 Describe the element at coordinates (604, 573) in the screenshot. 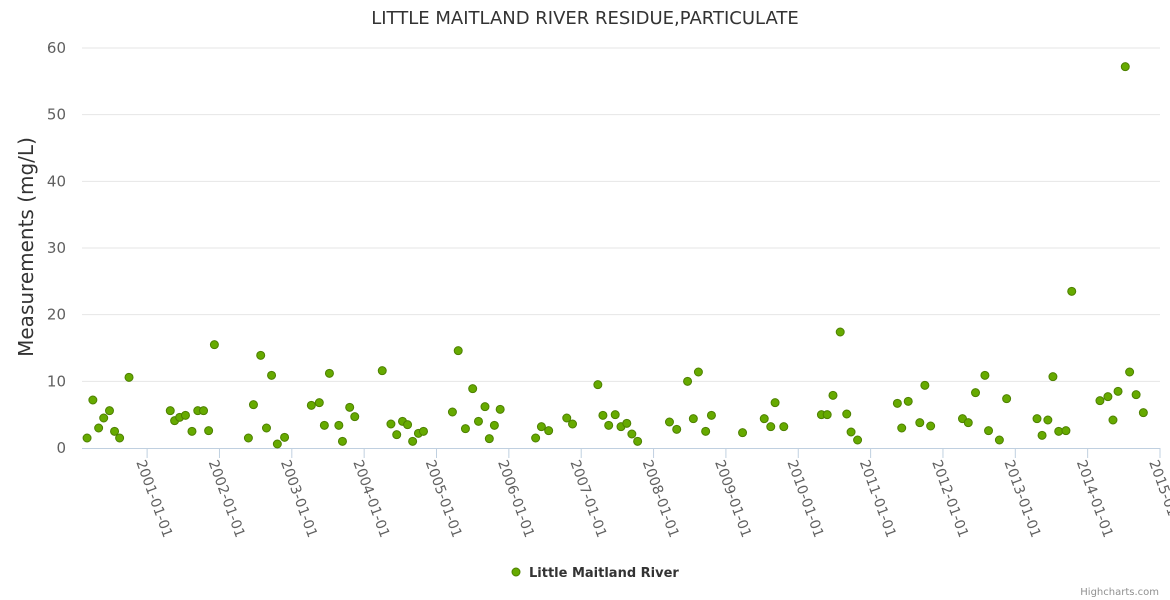

I see `legend-item-little-maitland-river: Little Maitland River` at that location.